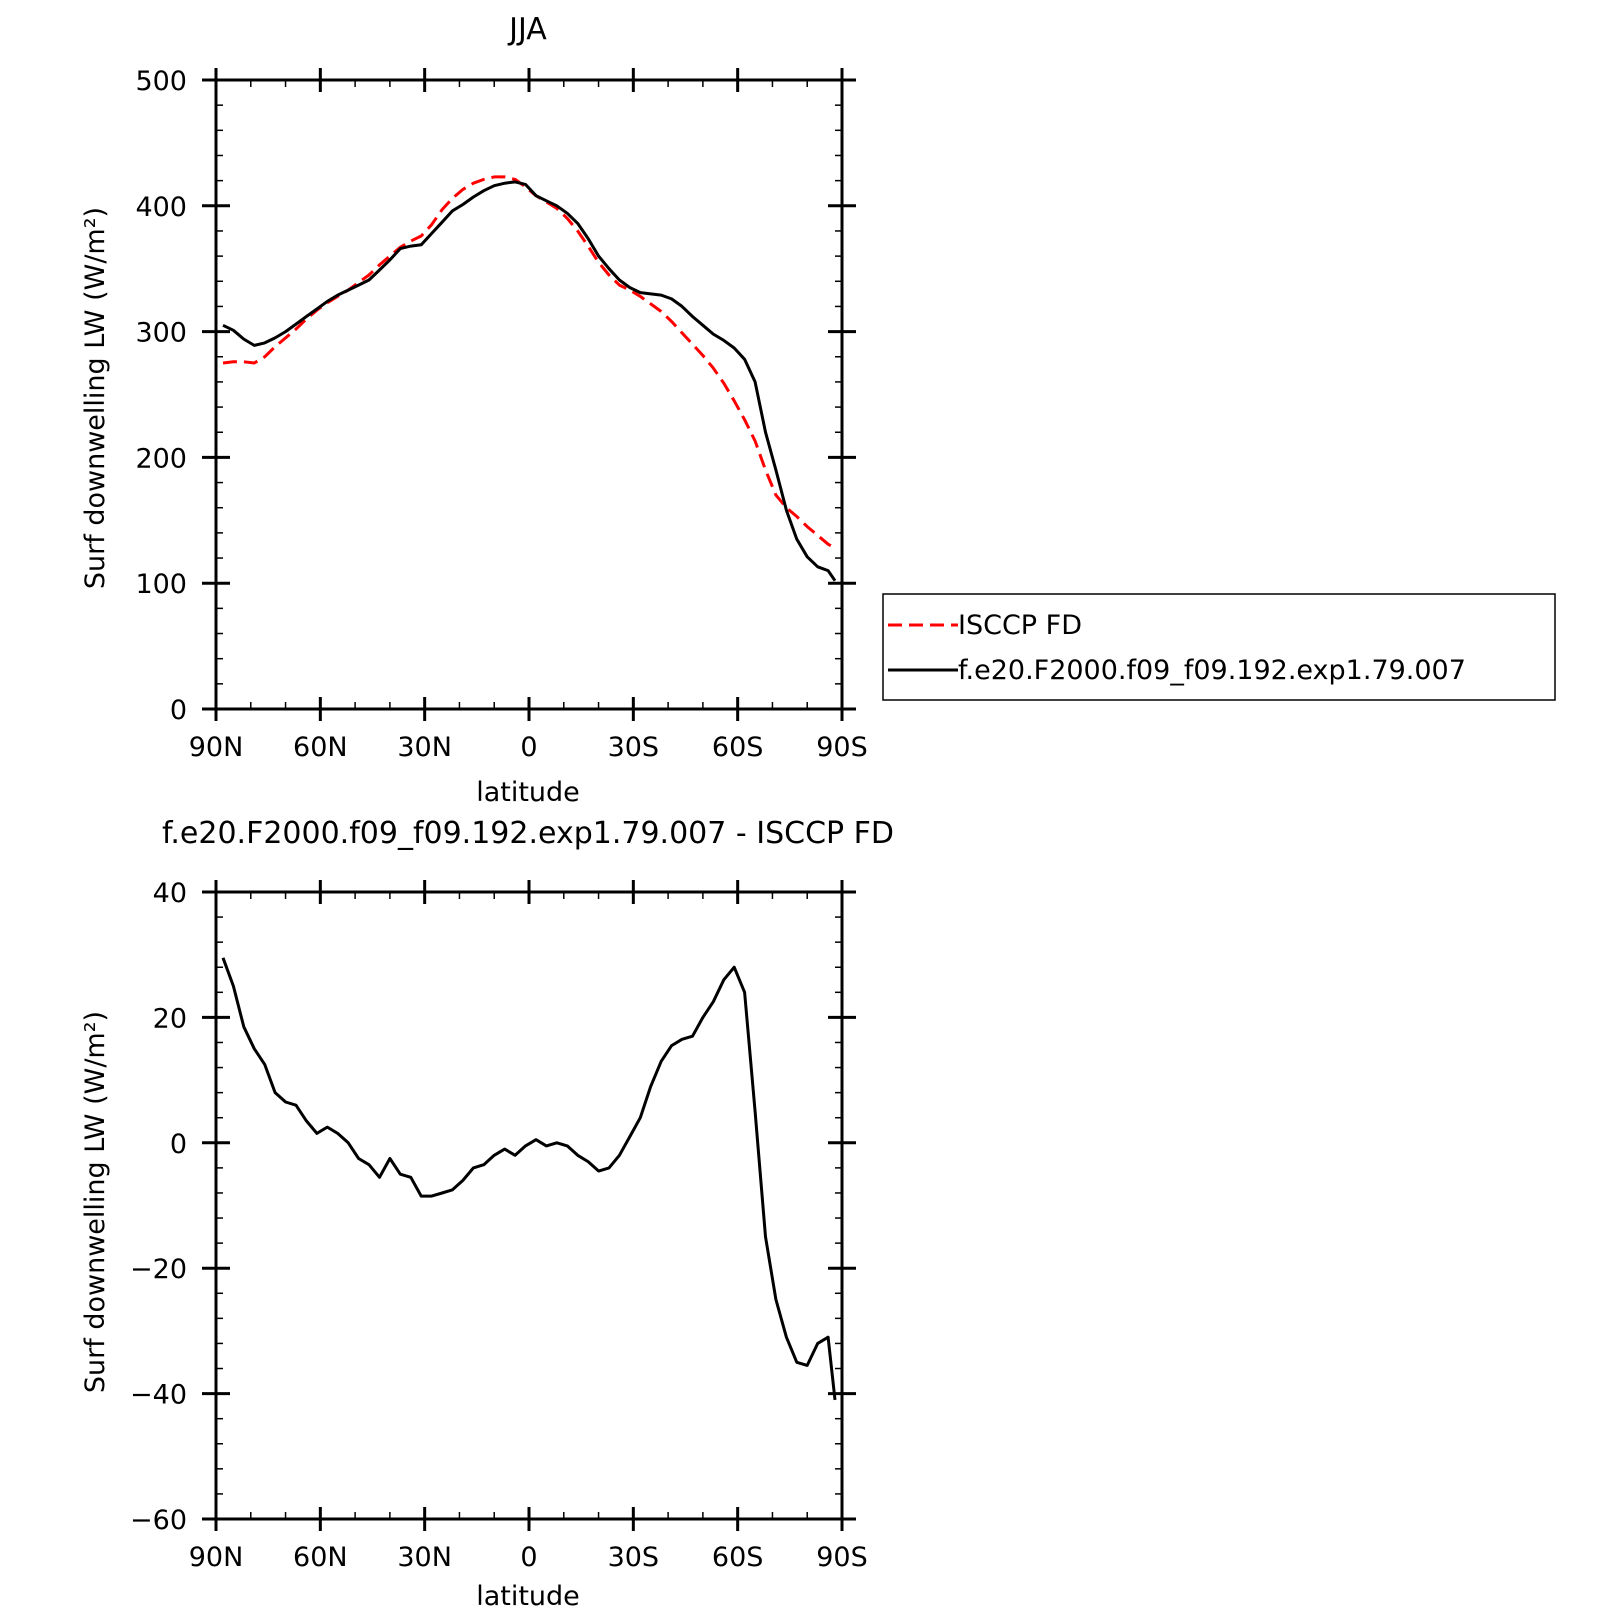  What do you see at coordinates (158, 1395) in the screenshot?
I see `y-tick-label: −40` at bounding box center [158, 1395].